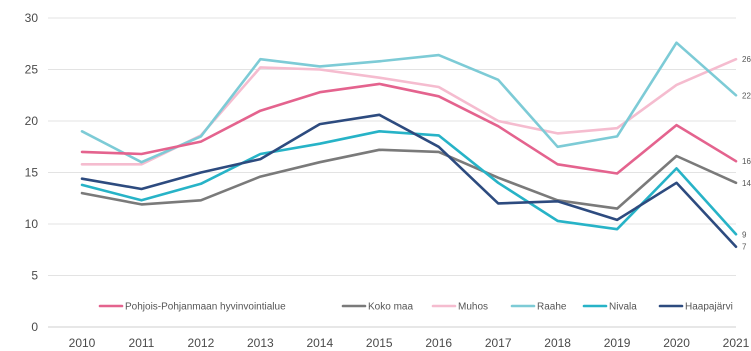 The width and height of the screenshot is (751, 351). I want to click on x-tick-label: 2021, so click(736, 343).